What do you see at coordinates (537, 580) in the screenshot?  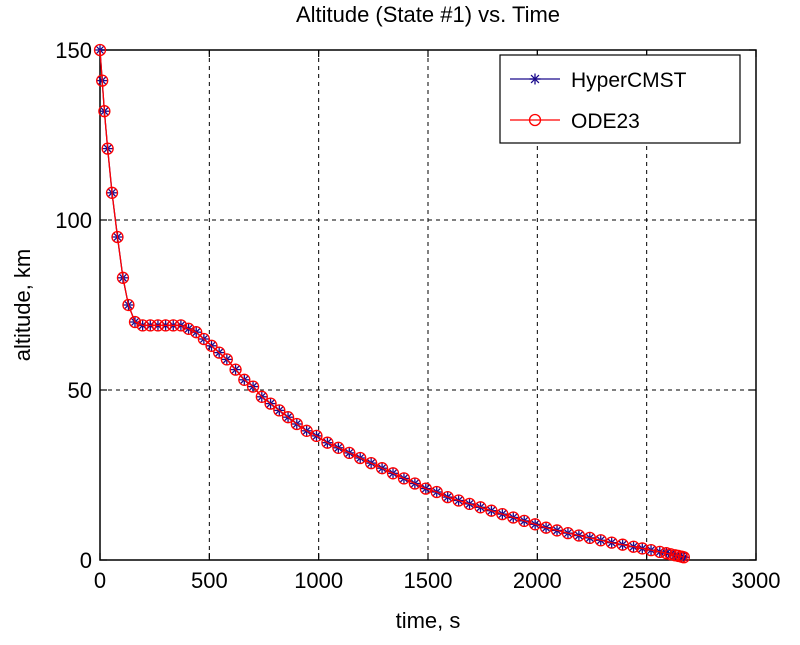 I see `x-tick-label: 2000` at bounding box center [537, 580].